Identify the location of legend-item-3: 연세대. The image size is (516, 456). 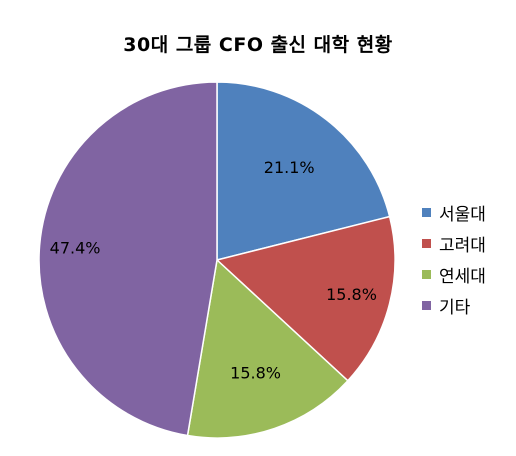
(467, 274).